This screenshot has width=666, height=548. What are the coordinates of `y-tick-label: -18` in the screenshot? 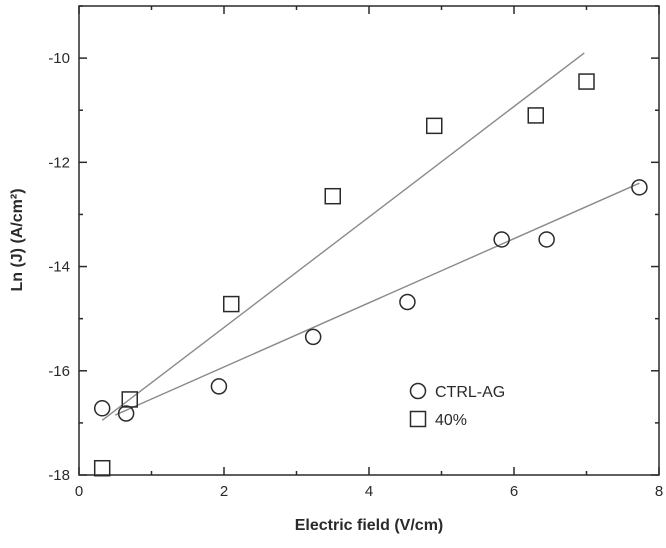 It's located at (59, 475).